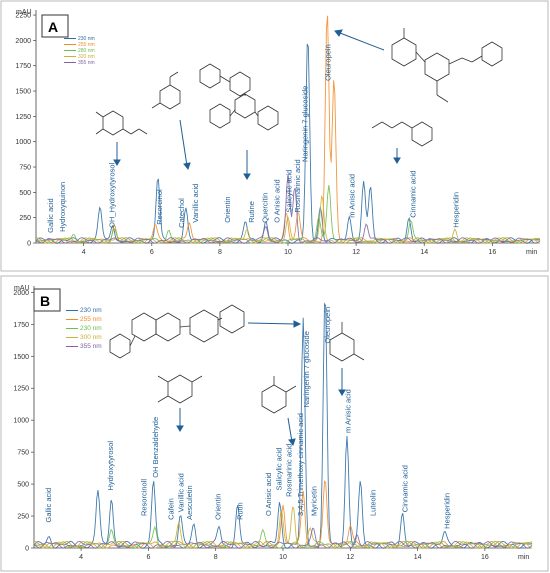 Image resolution: width=550 pixels, height=573 pixels. Describe the element at coordinates (91, 337) in the screenshot. I see `legend-entry: 300 nm` at that location.